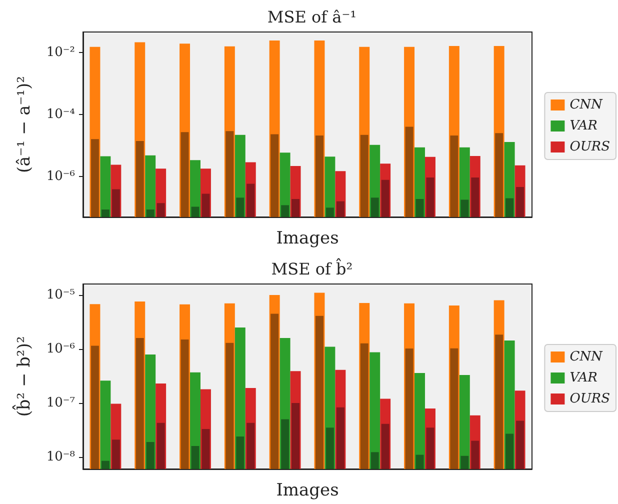  What do you see at coordinates (23, 376) in the screenshot?
I see `y-axis-title: (b̂² − b²)²` at bounding box center [23, 376].